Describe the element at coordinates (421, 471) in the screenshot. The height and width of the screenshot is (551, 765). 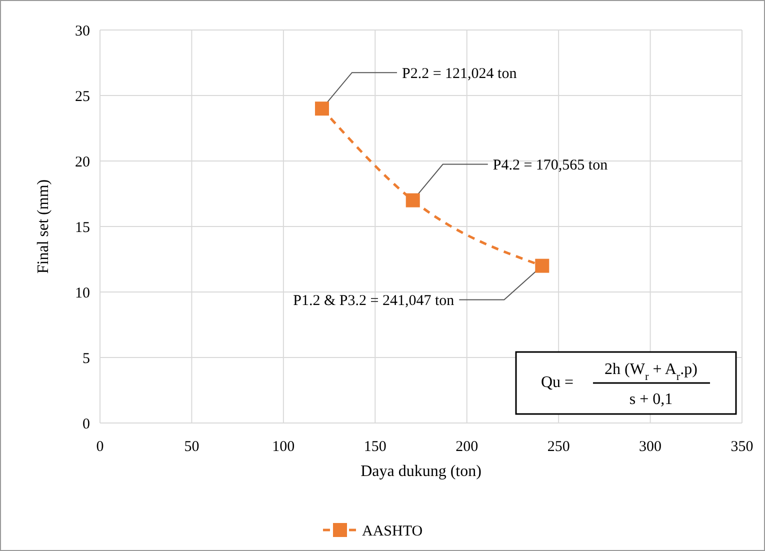
I see `x-axis-title: Daya dukung (ton)` at that location.